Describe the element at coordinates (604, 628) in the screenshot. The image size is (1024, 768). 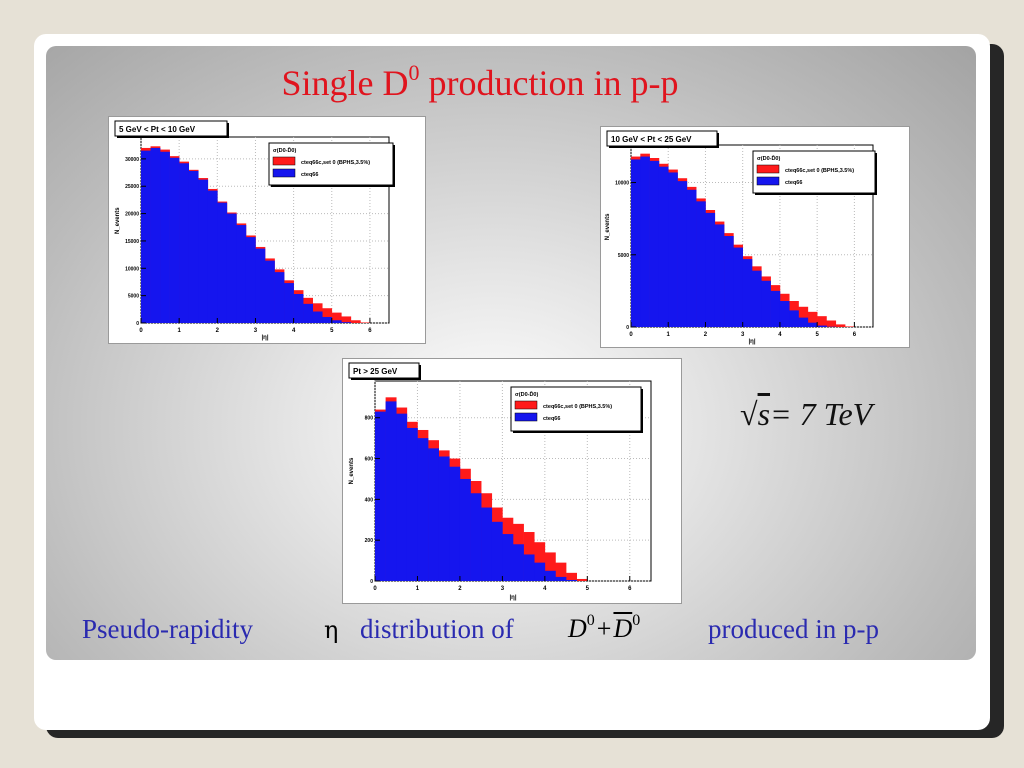
I see `plus-sign: +` at that location.